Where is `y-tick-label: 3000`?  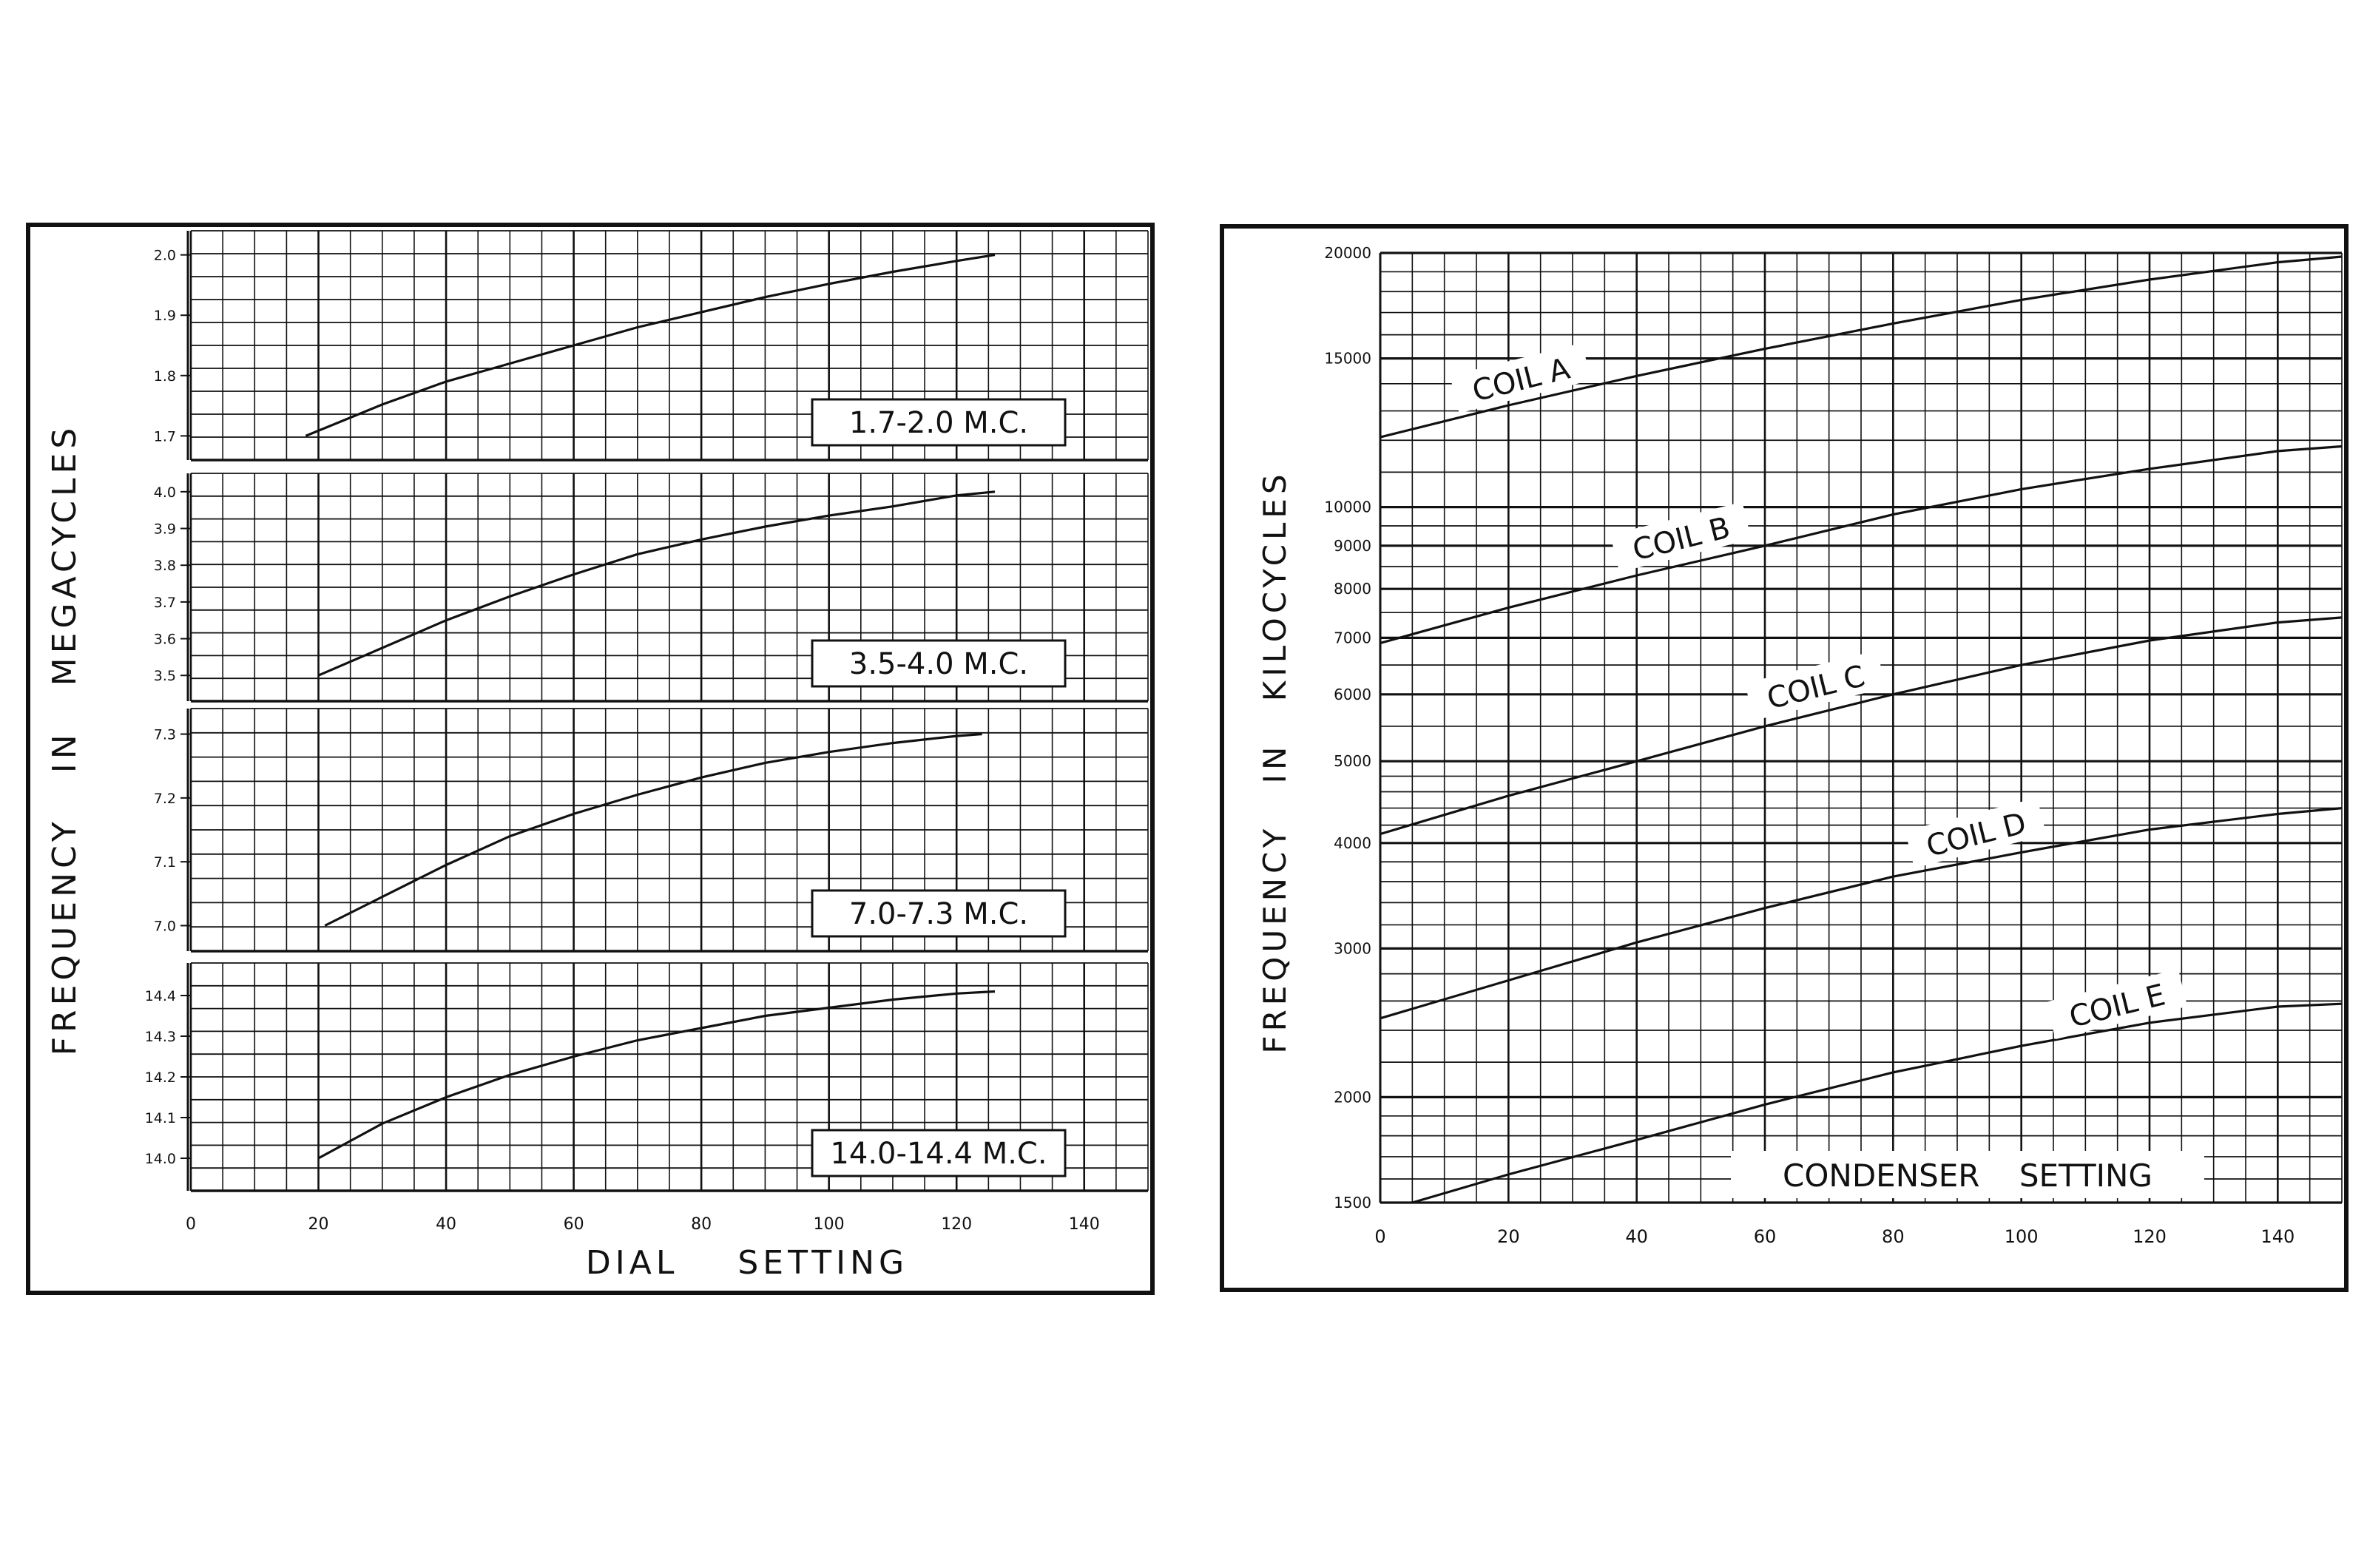
y-tick-label: 3000 is located at coordinates (1353, 948).